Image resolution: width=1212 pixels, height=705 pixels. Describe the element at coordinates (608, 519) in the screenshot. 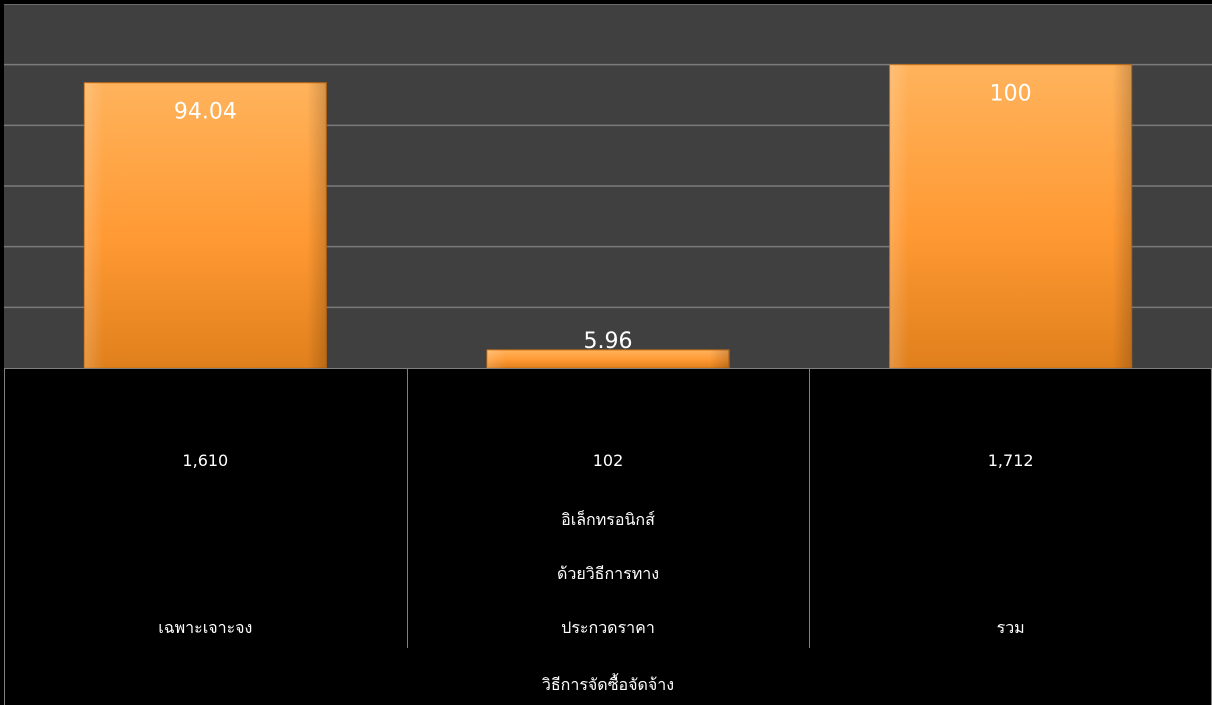

I see `category-label: อิเล็กทรอนิกส์` at that location.